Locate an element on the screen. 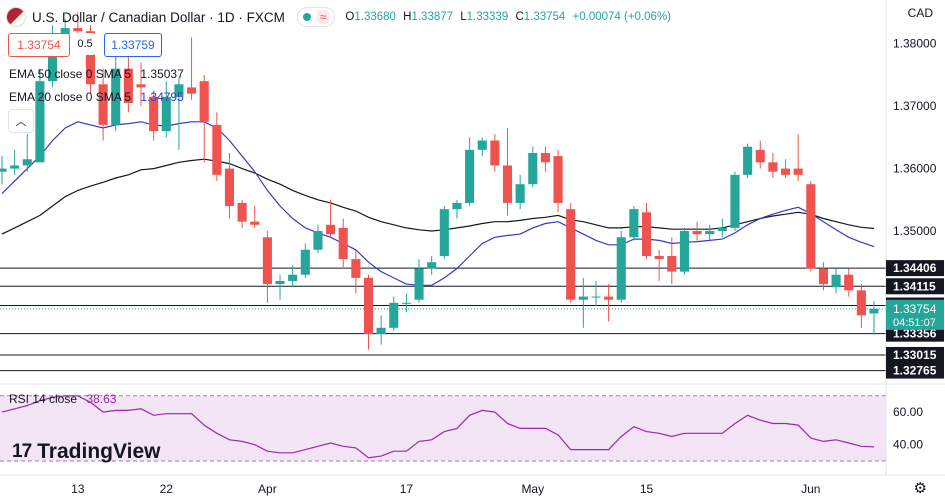 The width and height of the screenshot is (945, 503). time-axis-label: Jun is located at coordinates (810, 489).